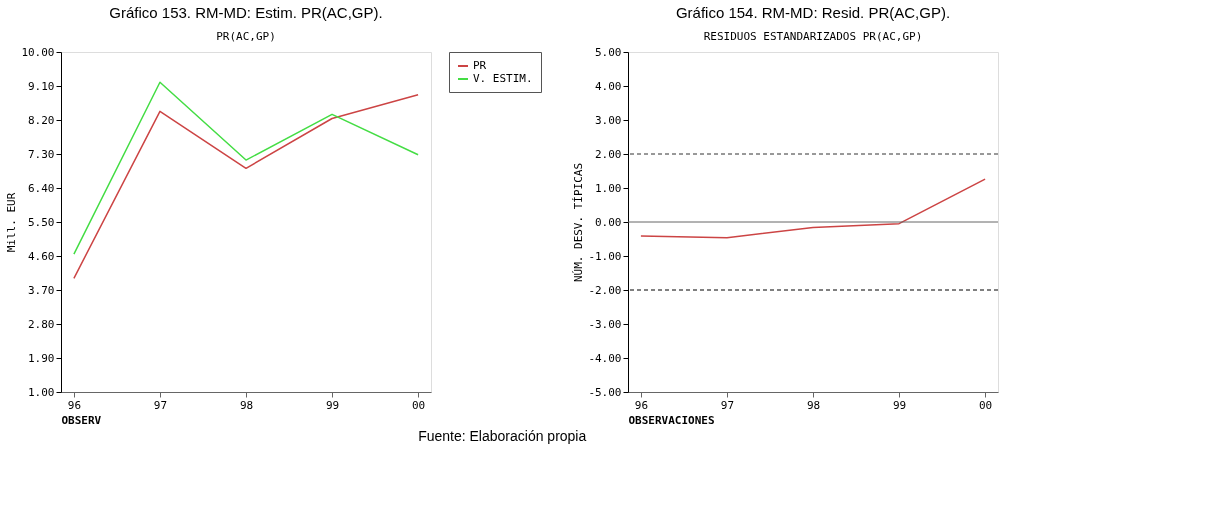 The height and width of the screenshot is (519, 1207). What do you see at coordinates (41, 120) in the screenshot?
I see `y-tick-label: 8.20` at bounding box center [41, 120].